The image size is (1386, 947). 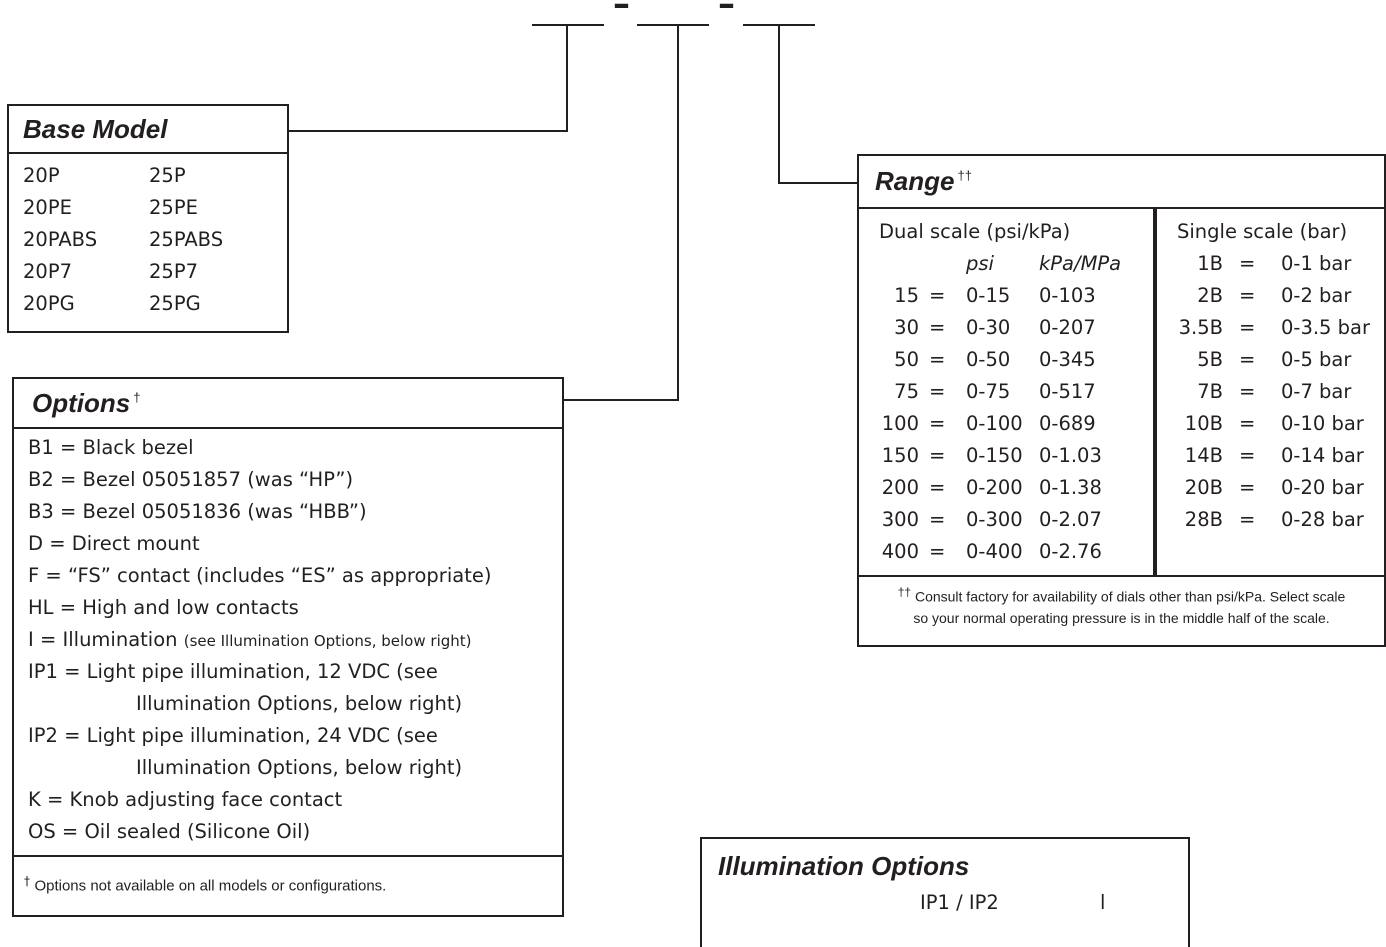 I want to click on range-footnote-divider, so click(x=1121, y=576).